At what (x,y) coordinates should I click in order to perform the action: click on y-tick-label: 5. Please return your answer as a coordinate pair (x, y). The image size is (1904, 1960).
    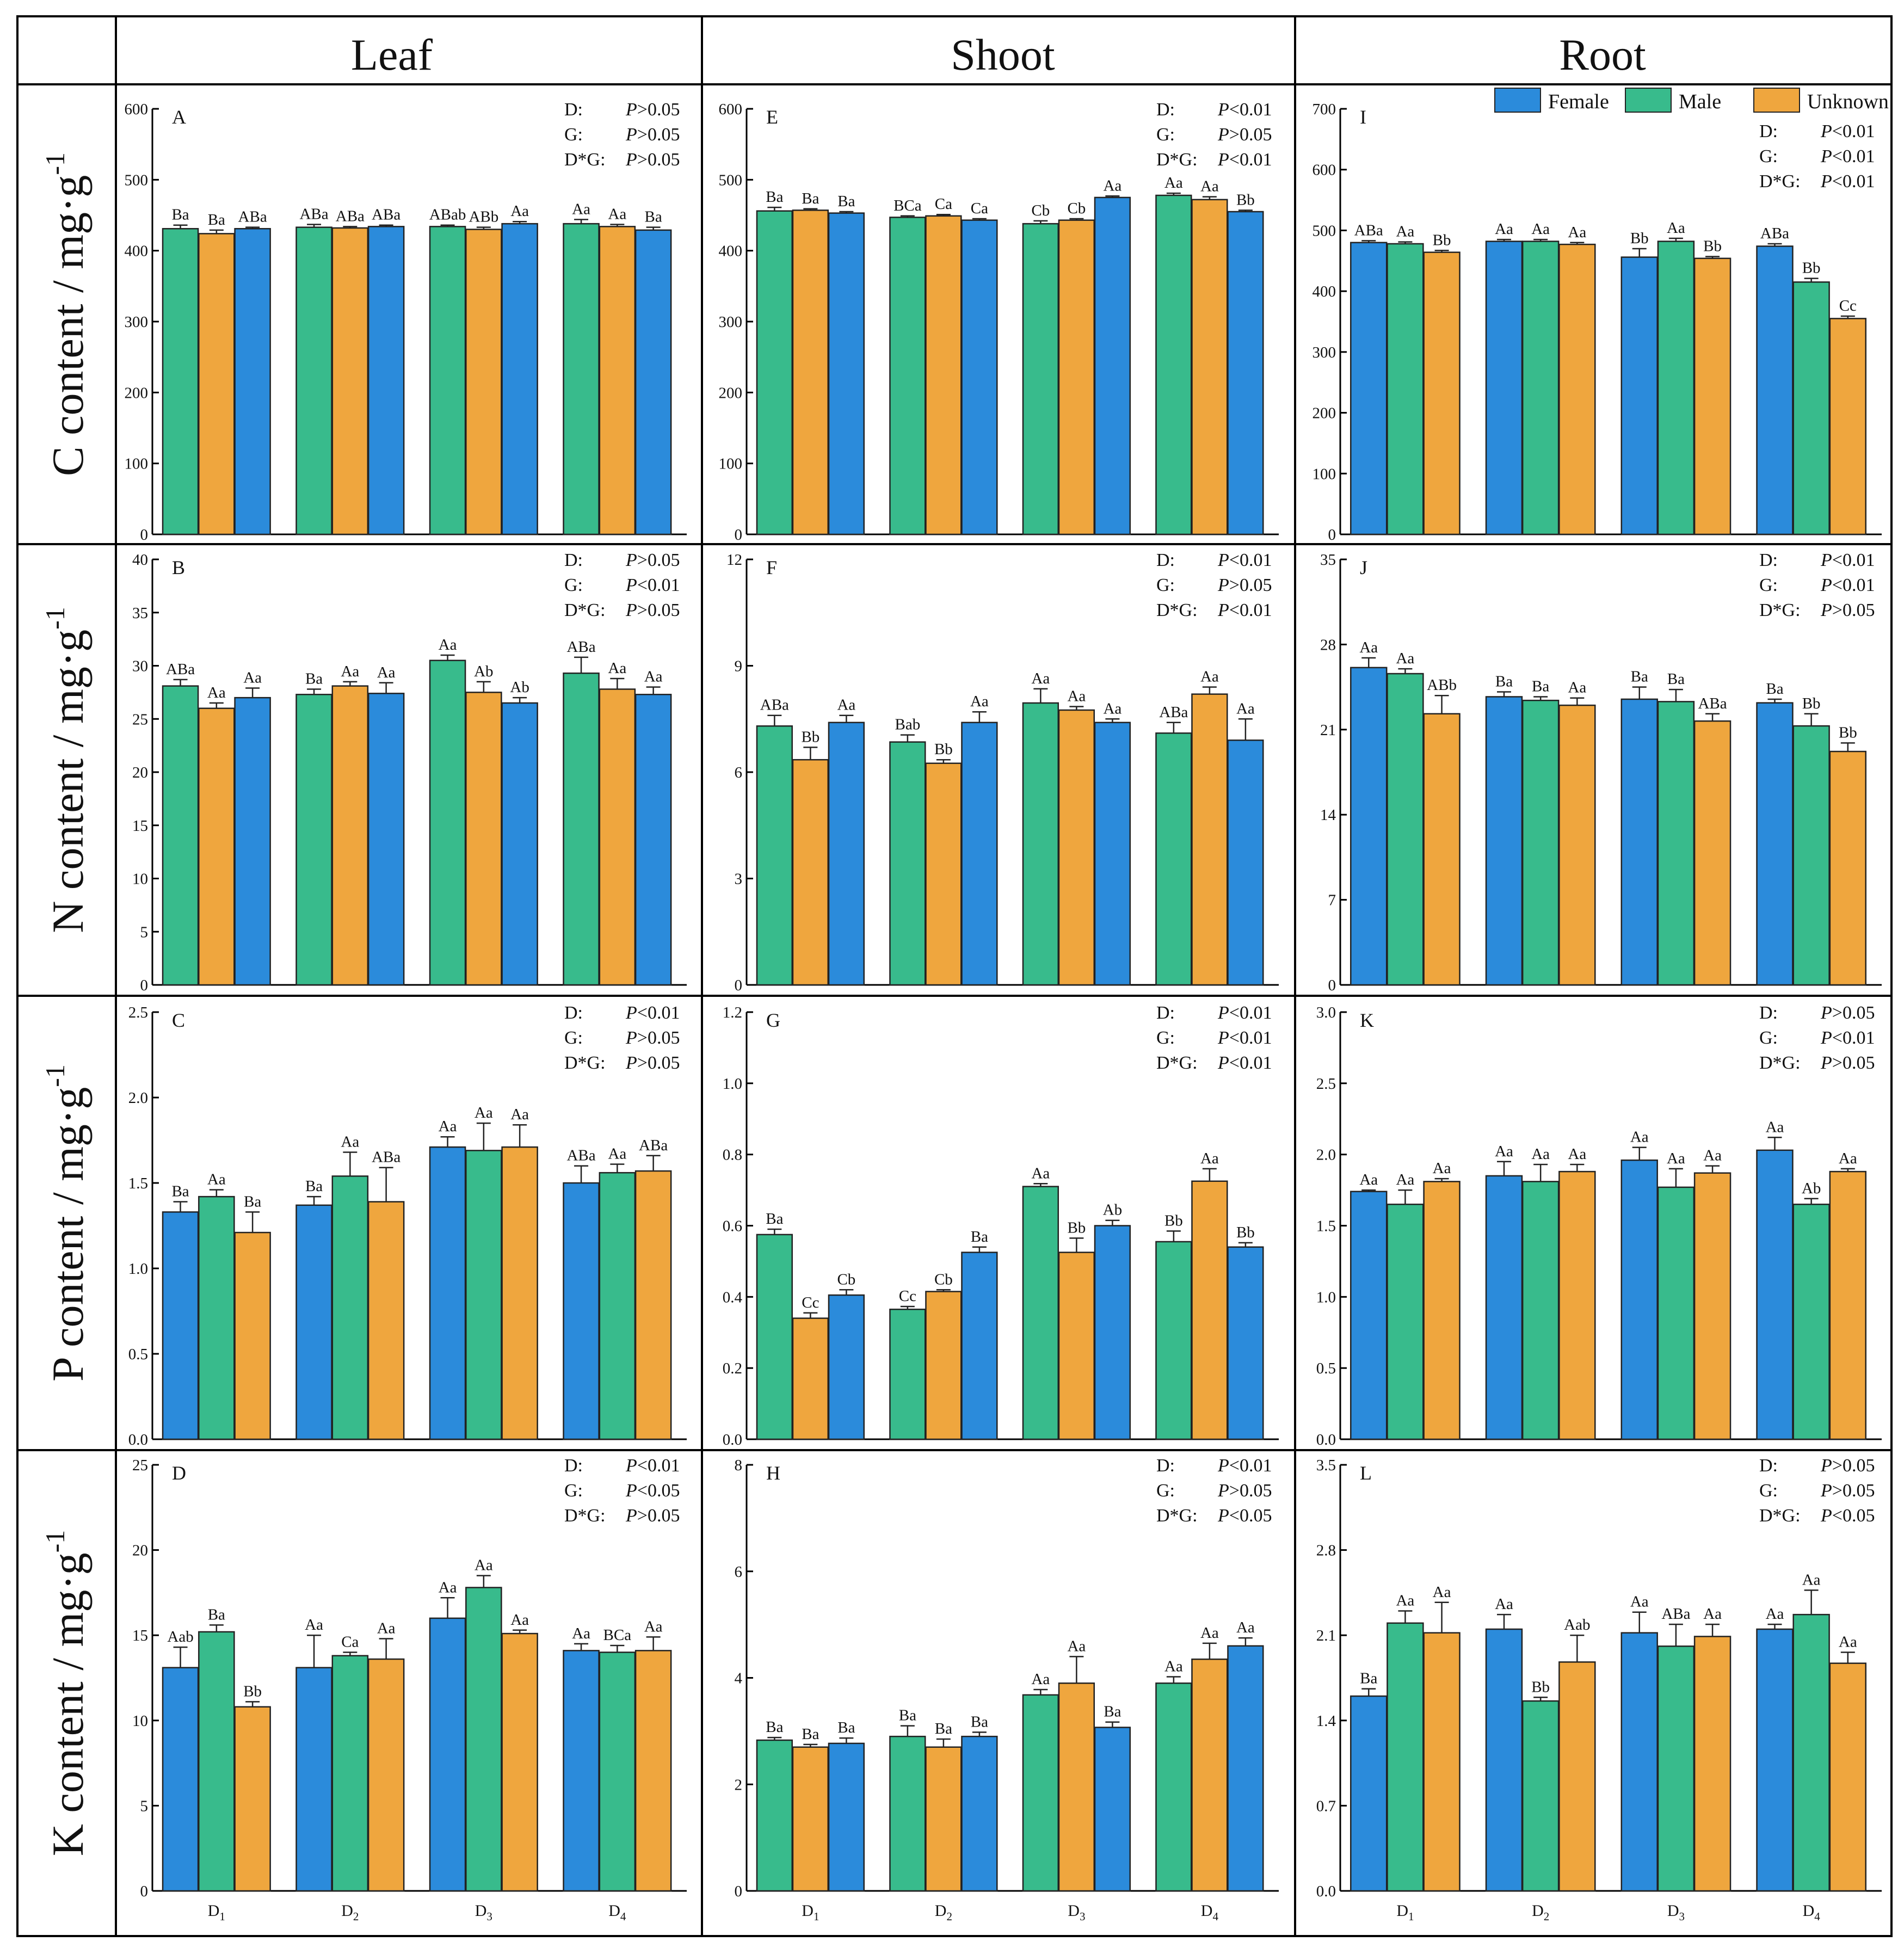
    Looking at the image, I should click on (144, 1806).